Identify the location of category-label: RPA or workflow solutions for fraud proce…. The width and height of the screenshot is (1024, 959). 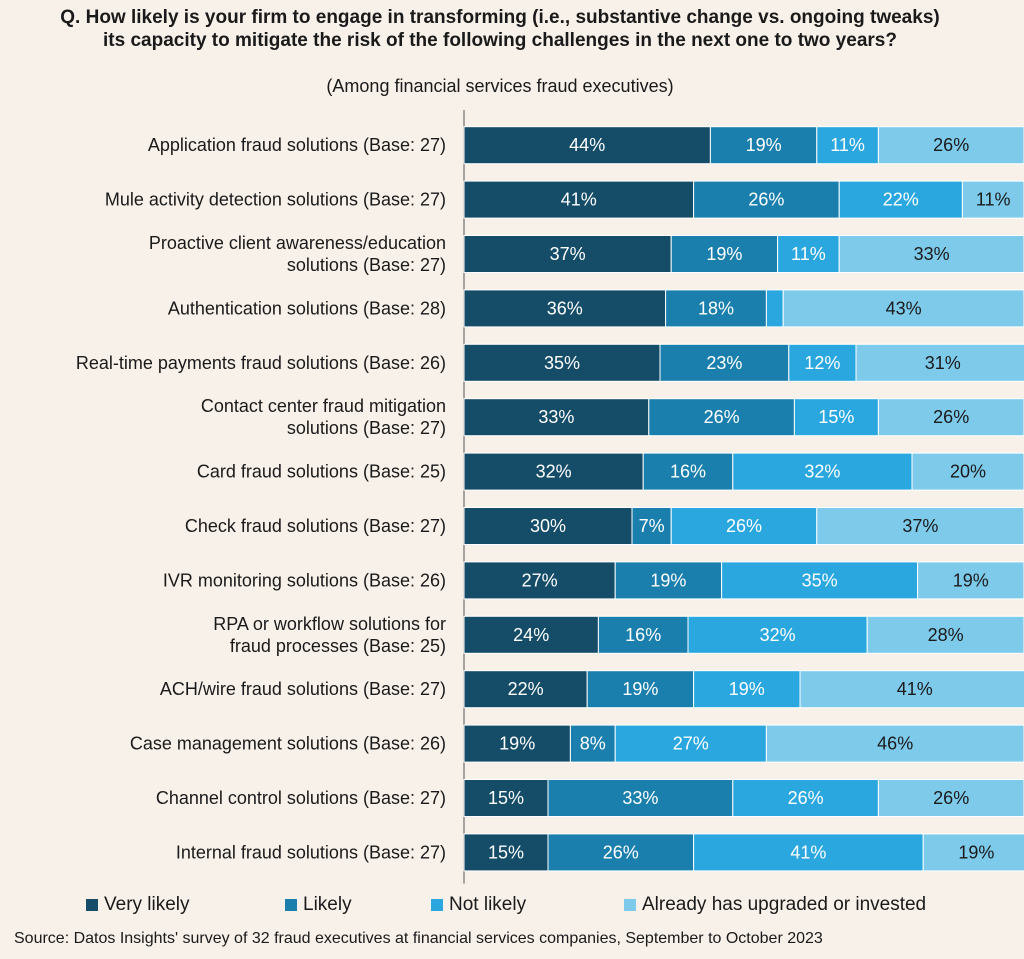
(329, 635).